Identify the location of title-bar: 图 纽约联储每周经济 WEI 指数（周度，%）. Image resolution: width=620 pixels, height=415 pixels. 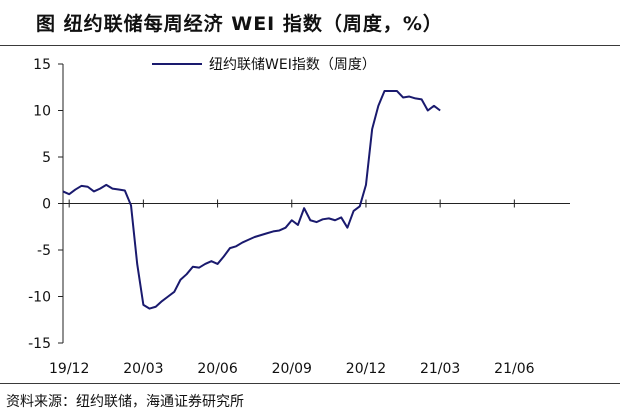
(310, 23).